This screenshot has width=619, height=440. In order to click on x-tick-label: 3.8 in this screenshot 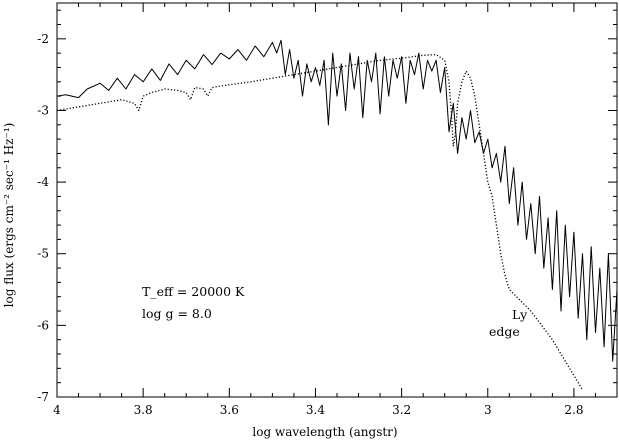, I will do `click(143, 410)`.